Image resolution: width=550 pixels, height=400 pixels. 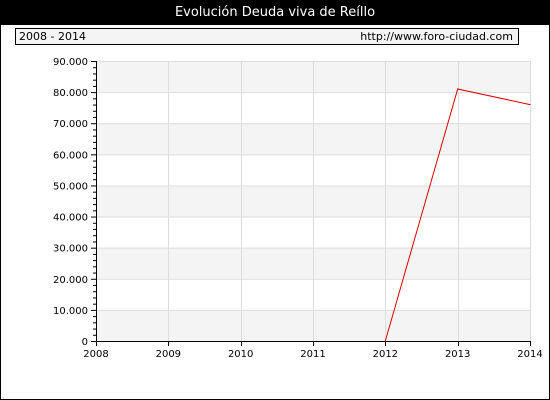 What do you see at coordinates (70, 249) in the screenshot?
I see `y-tick-label: 30.000` at bounding box center [70, 249].